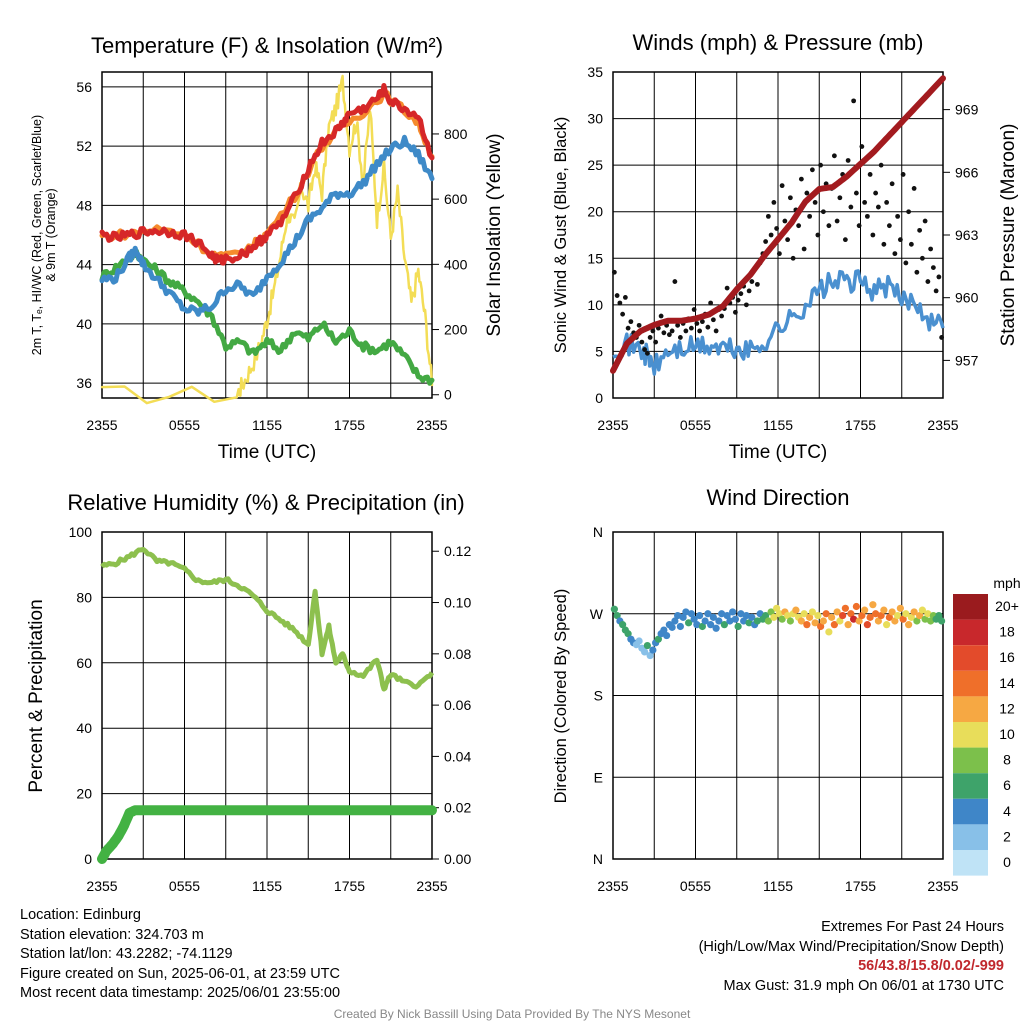  What do you see at coordinates (184, 886) in the screenshot?
I see `rh-xtick-label: 0555` at bounding box center [184, 886].